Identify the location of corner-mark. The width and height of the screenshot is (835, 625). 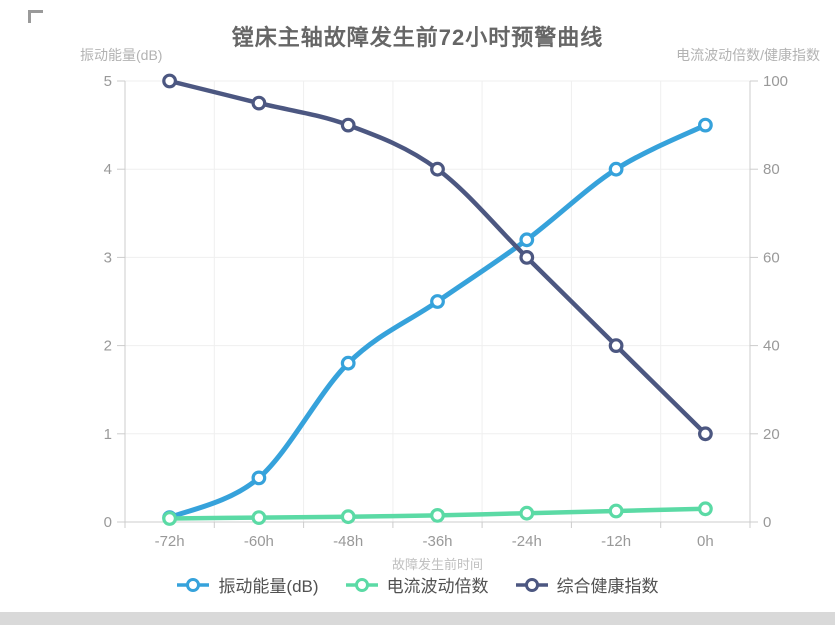
(35, 16).